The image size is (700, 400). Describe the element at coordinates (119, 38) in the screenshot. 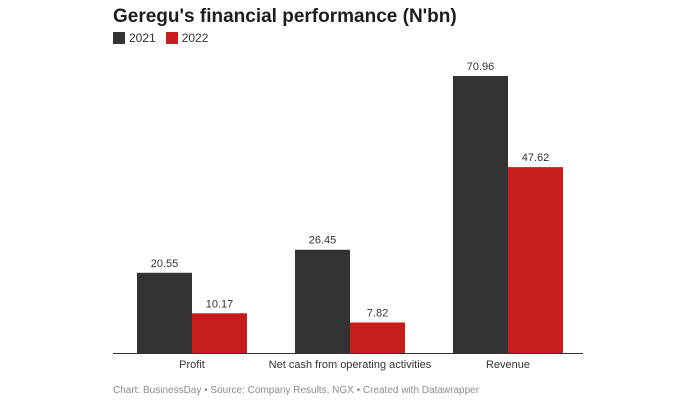

I see `legend-swatch-2021` at that location.